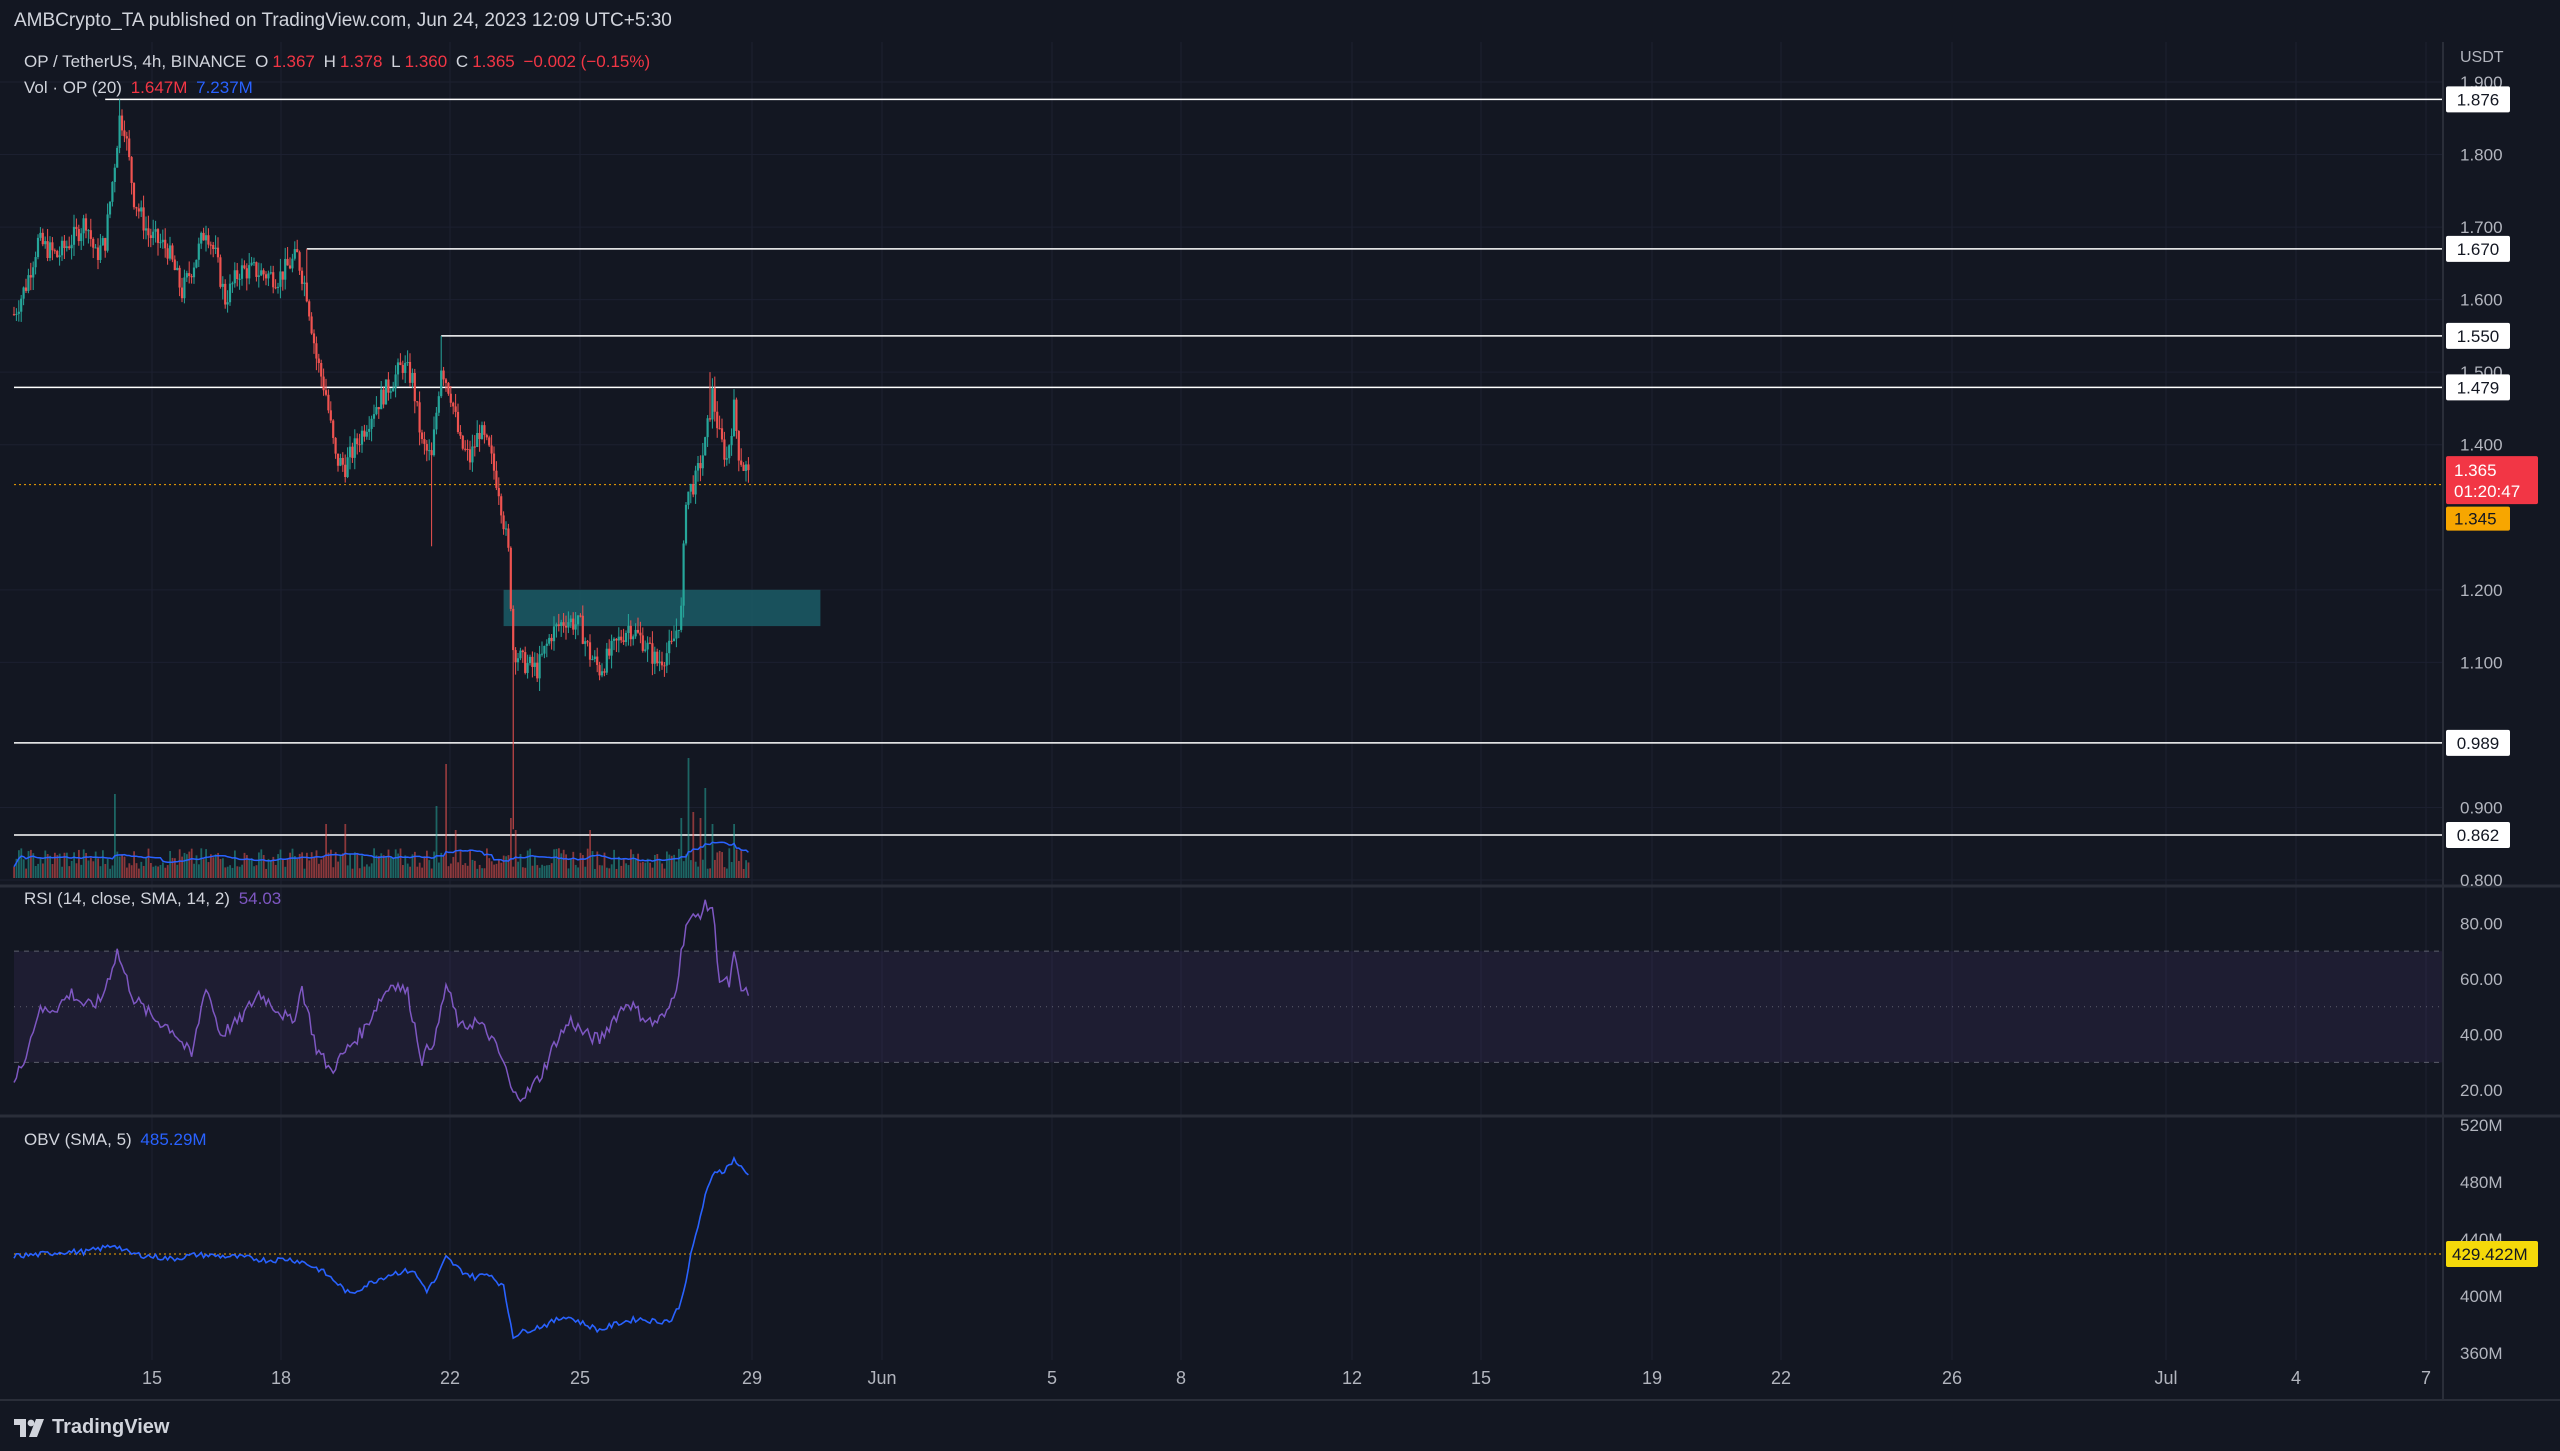  Describe the element at coordinates (135, 61) in the screenshot. I see `symbol-label: OP / TetherUS, 4h, BINANCE` at that location.